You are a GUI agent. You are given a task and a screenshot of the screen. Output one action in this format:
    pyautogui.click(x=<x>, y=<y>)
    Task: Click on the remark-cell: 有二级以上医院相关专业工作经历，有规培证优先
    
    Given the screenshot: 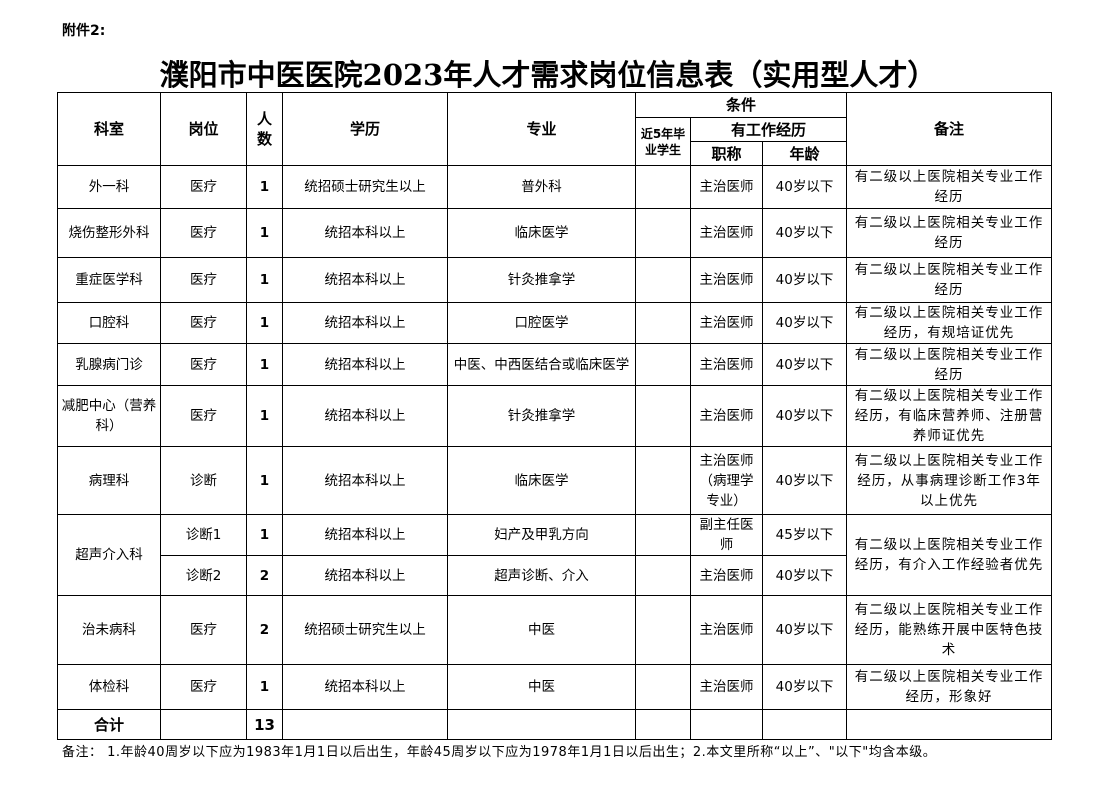 What is the action you would take?
    pyautogui.click(x=949, y=323)
    